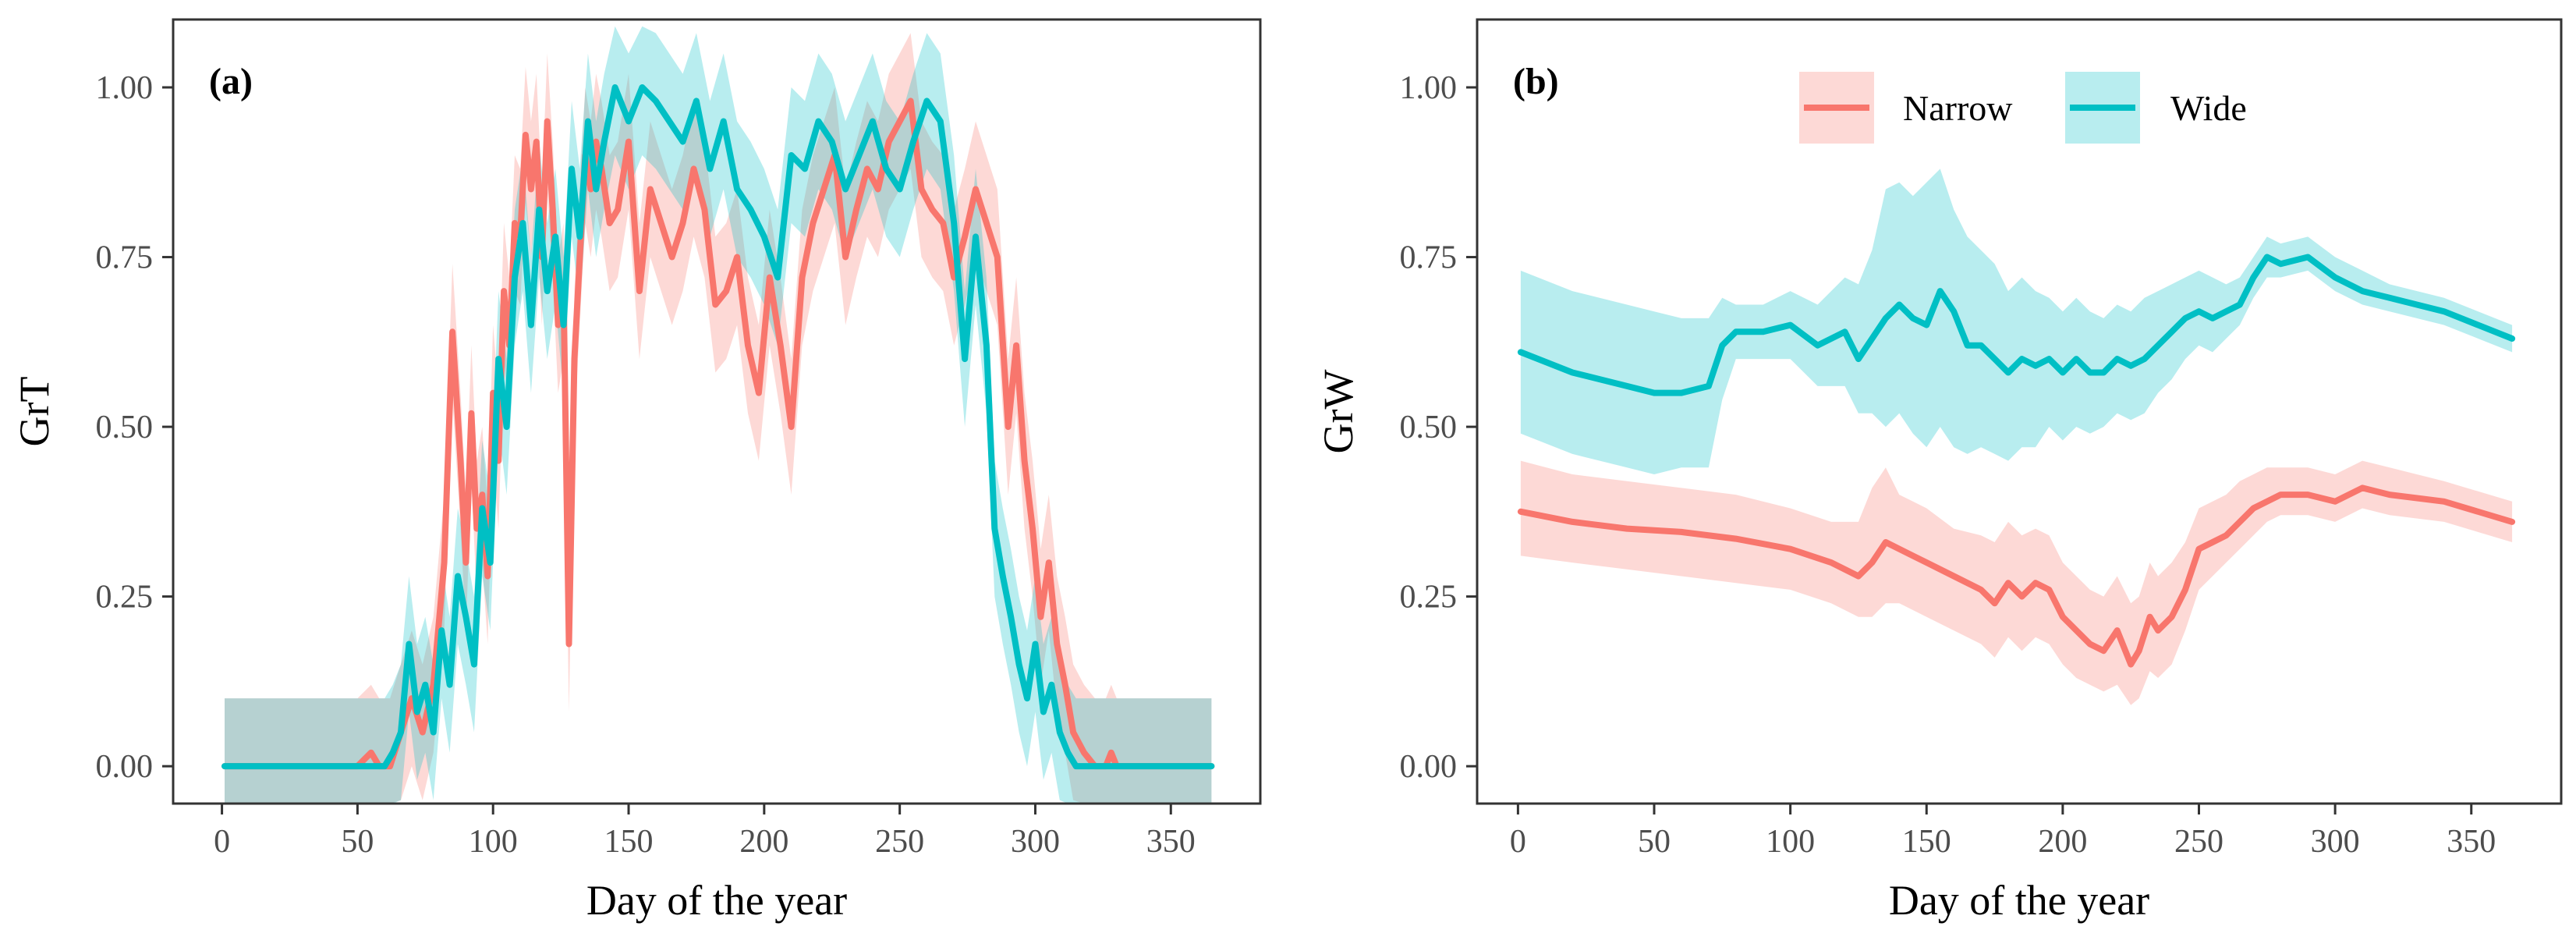 The width and height of the screenshot is (2576, 944). What do you see at coordinates (2019, 900) in the screenshot?
I see `panel-b-x-axis-title: Day of the year` at bounding box center [2019, 900].